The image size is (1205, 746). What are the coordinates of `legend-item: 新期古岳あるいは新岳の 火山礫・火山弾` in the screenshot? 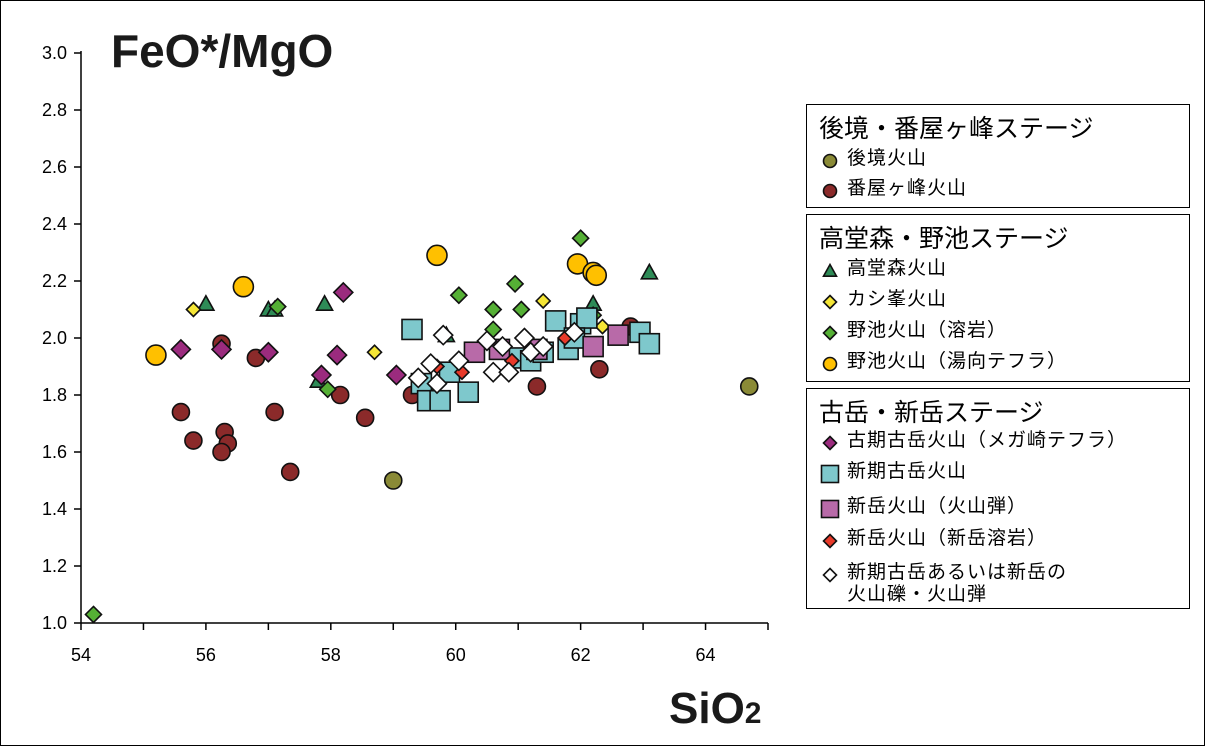 It's located at (943, 583).